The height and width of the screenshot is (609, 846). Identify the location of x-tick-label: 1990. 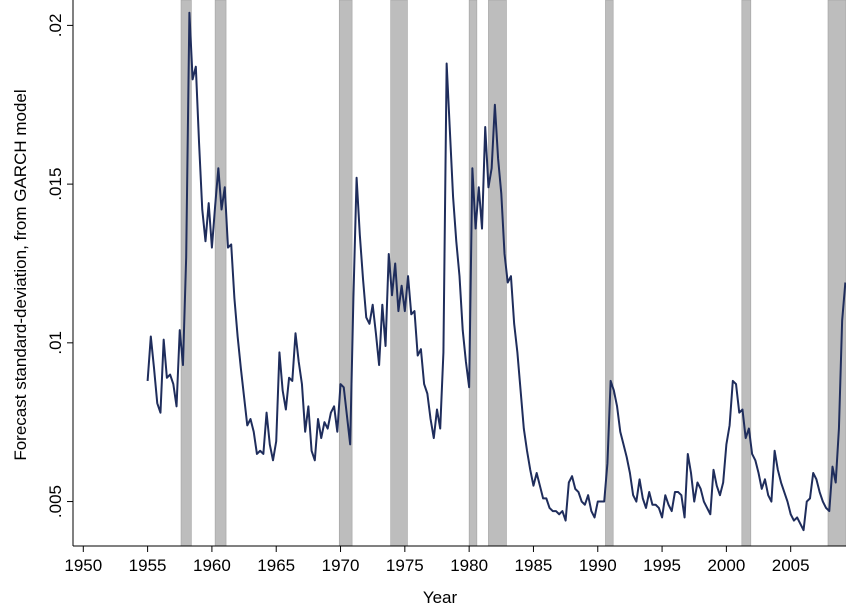
(598, 565).